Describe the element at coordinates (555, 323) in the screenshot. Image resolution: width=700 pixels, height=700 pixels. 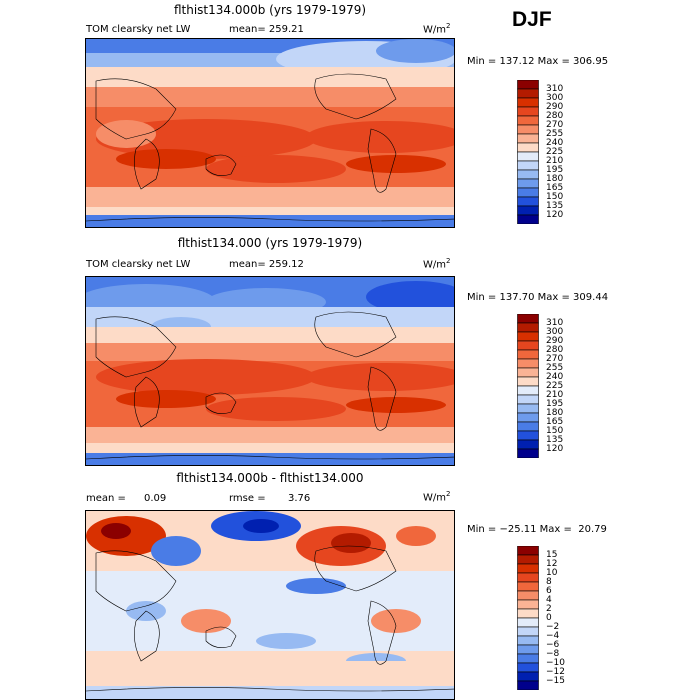
I see `colorbar-tick: 310` at that location.